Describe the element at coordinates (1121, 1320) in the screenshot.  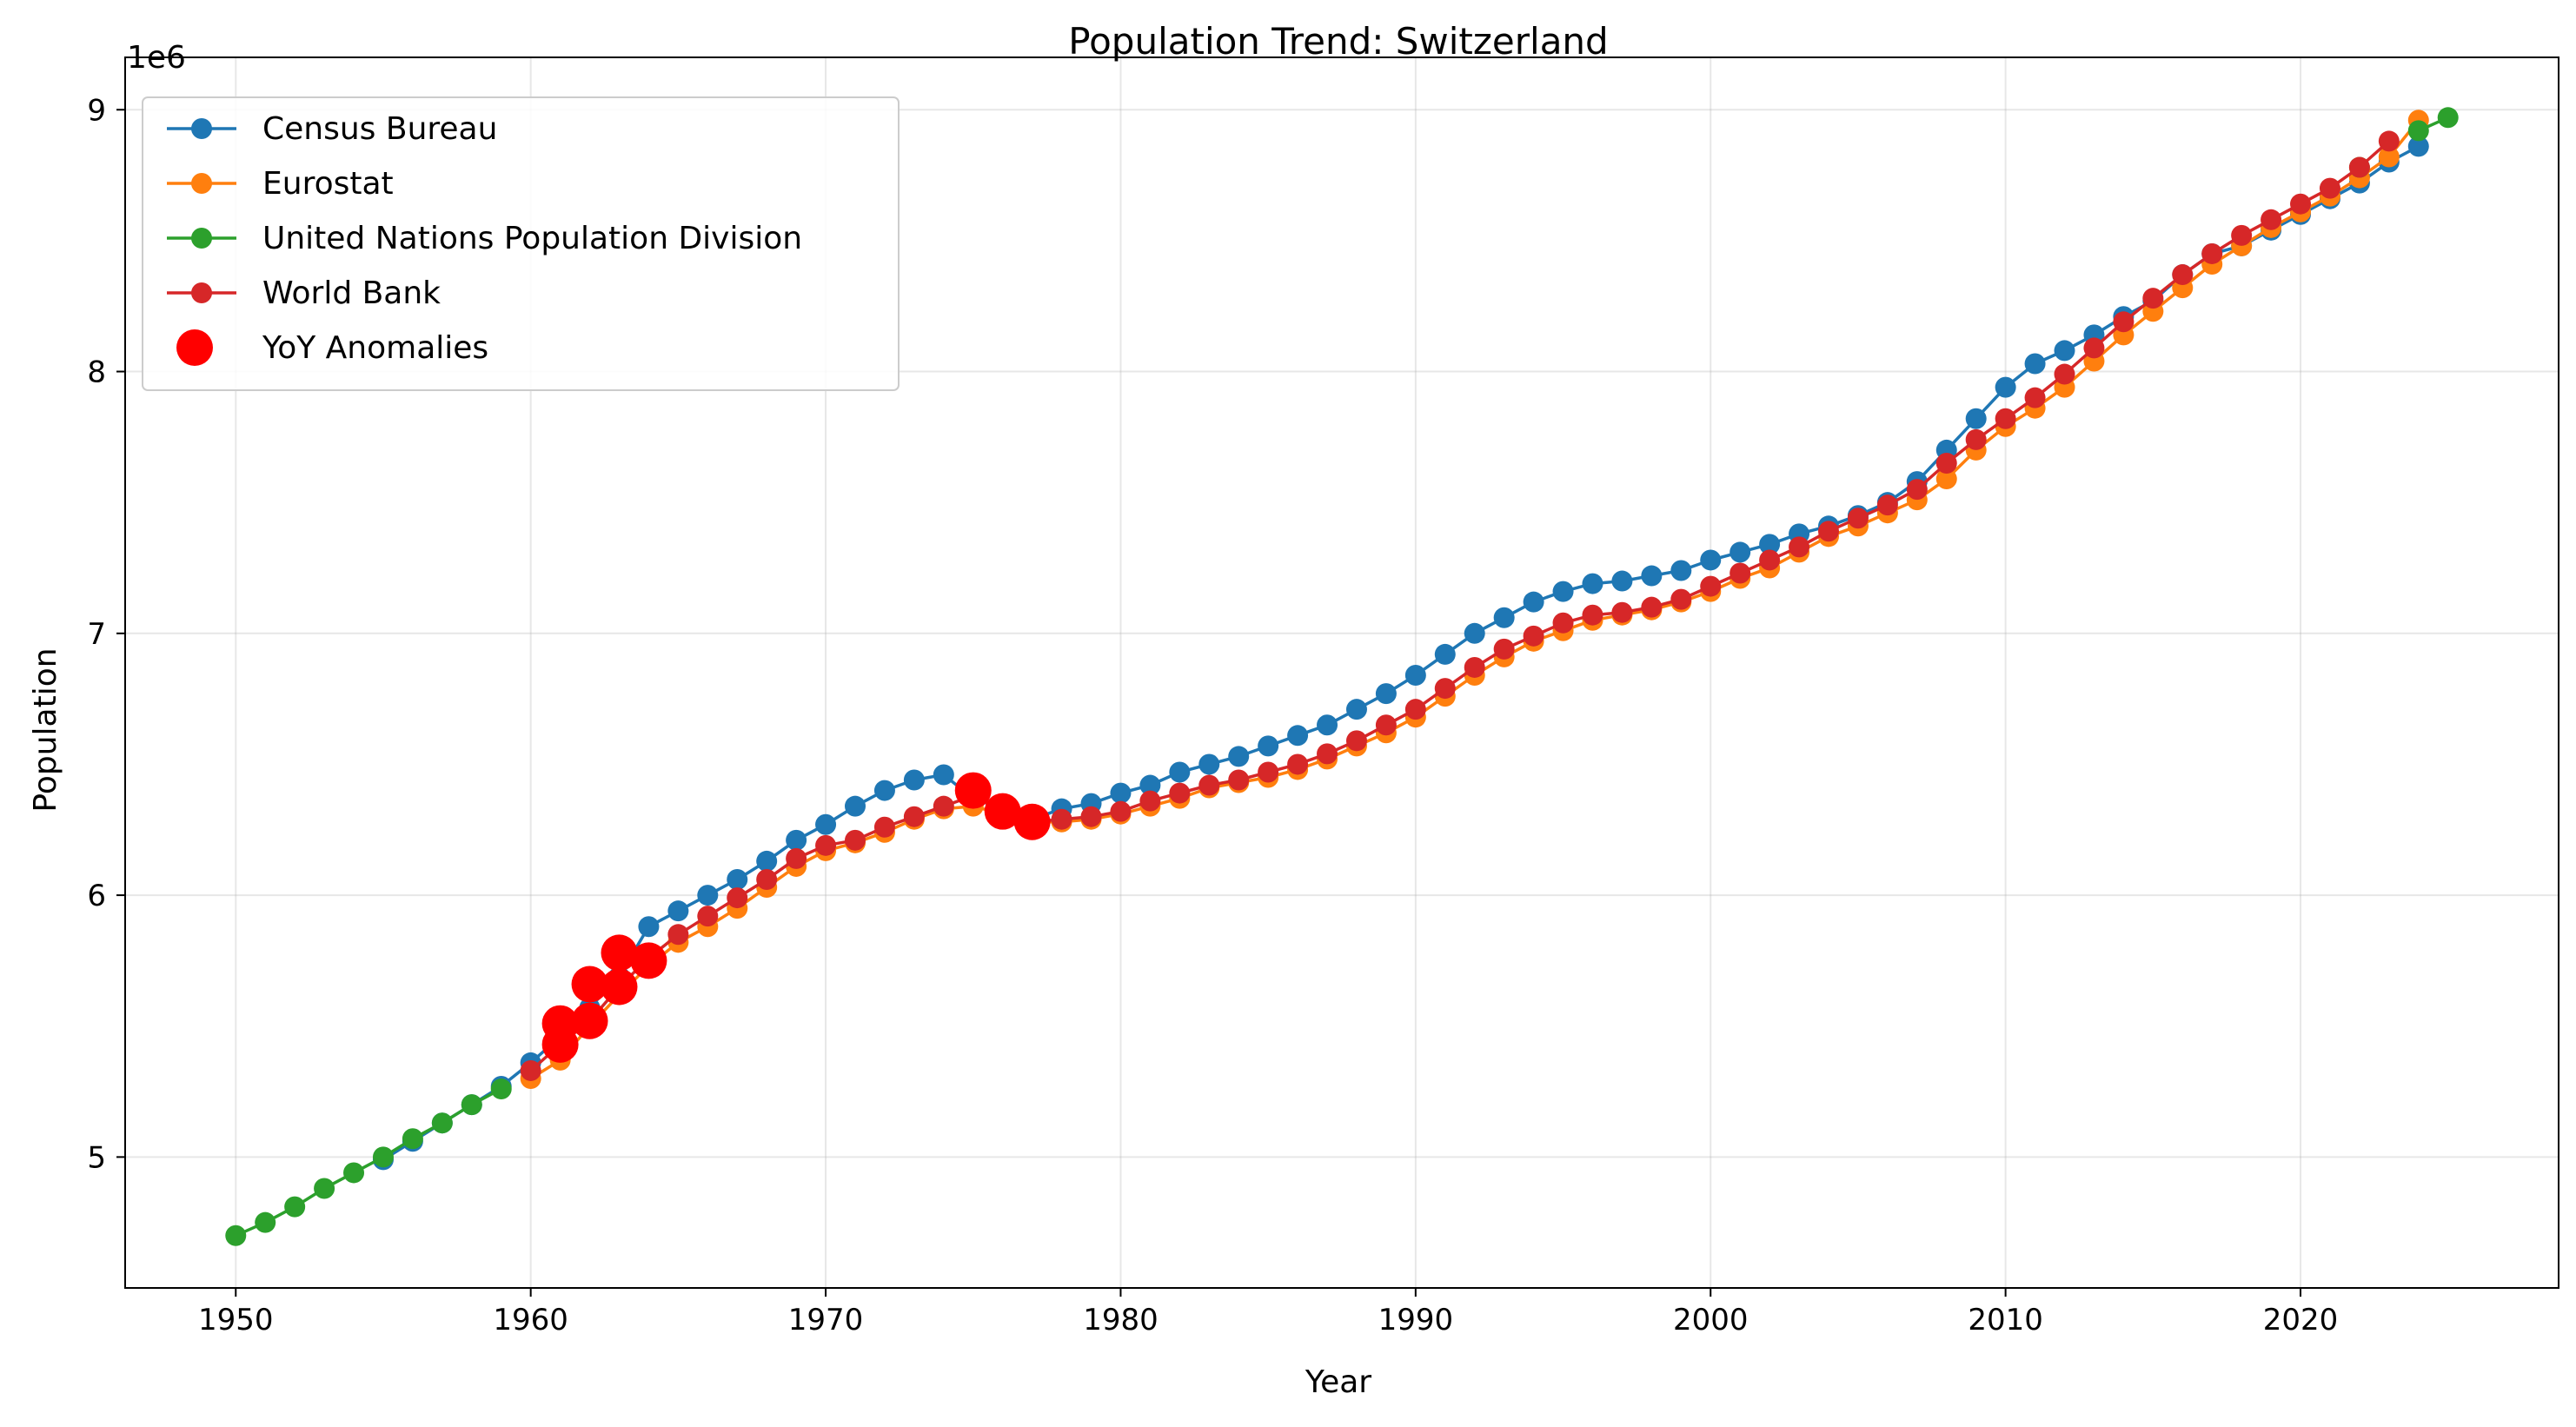
I see `x-tick-label: 1980` at that location.